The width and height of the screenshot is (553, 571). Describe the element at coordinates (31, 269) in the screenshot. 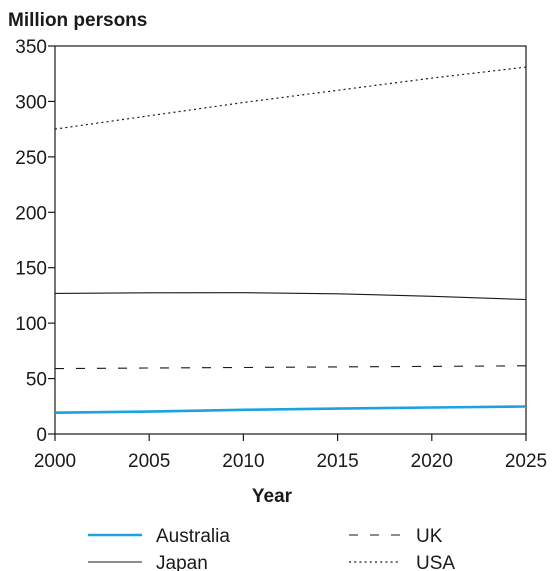

I see `y-tick-label: 150` at that location.